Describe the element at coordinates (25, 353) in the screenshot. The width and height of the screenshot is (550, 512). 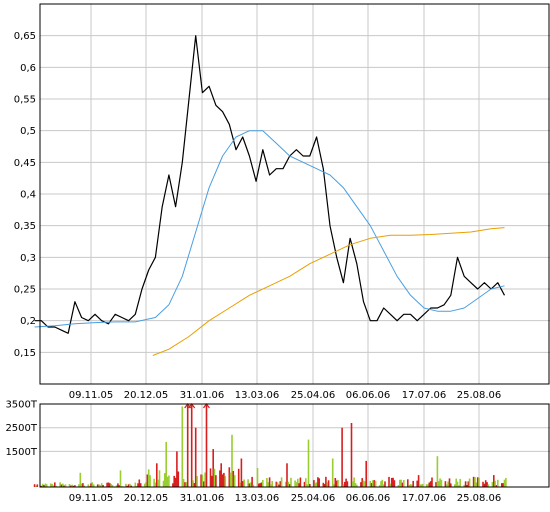
I see `price-y-tick-label: 0,15` at that location.